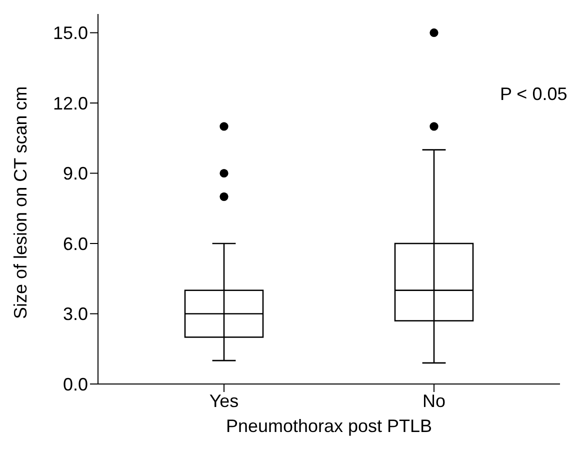 The height and width of the screenshot is (454, 588). What do you see at coordinates (329, 426) in the screenshot?
I see `x-axis-title: Pneumothorax post PTLB` at bounding box center [329, 426].